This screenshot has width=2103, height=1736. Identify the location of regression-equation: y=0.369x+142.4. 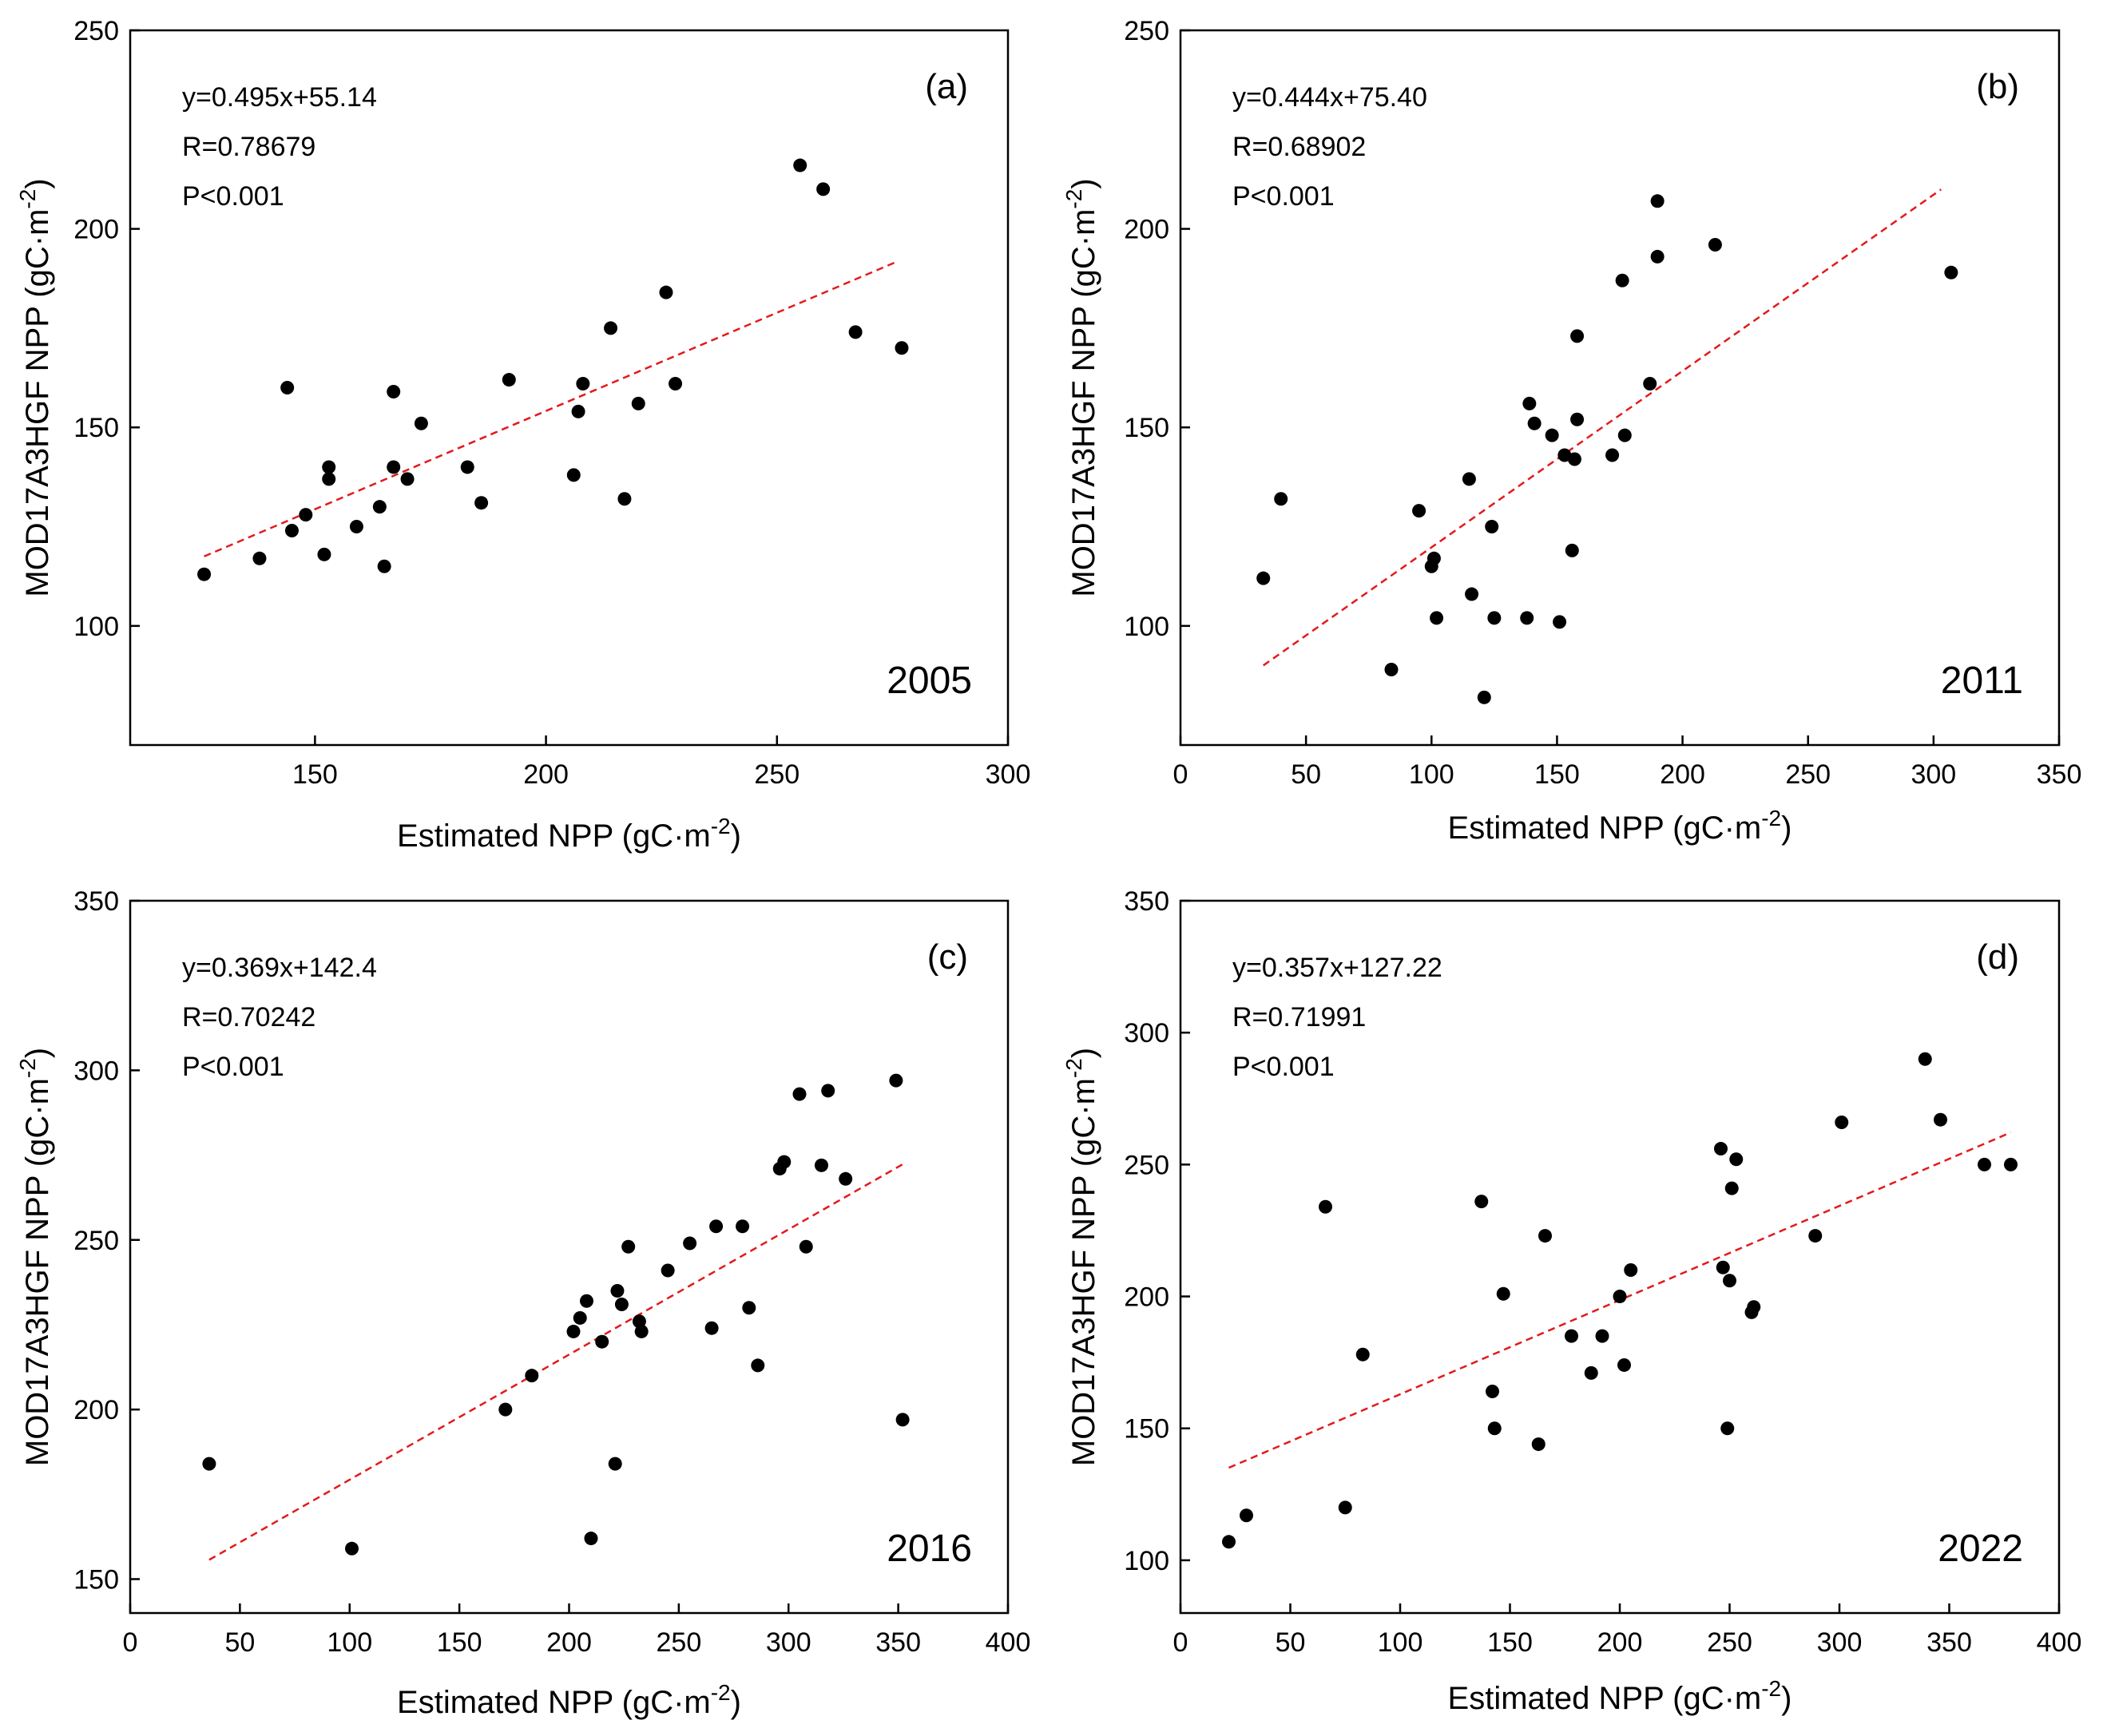
(279, 968).